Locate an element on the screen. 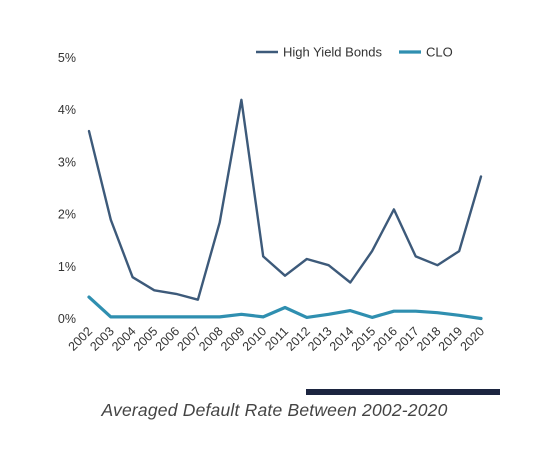 The image size is (549, 455). x-tick-label: 2011 is located at coordinates (276, 338).